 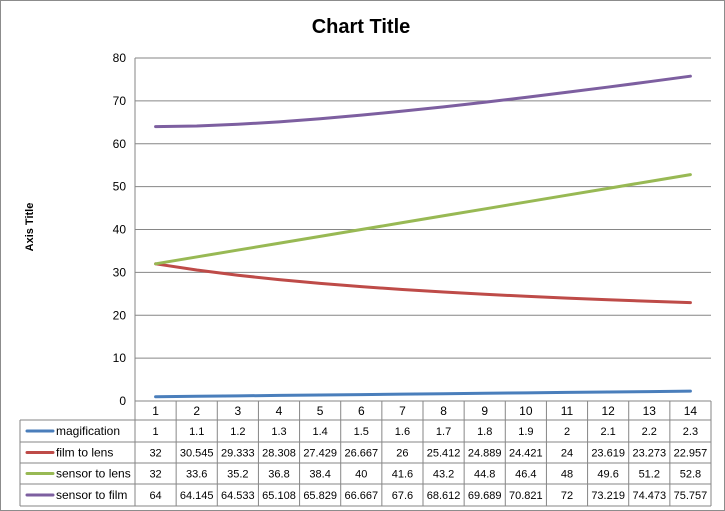 I want to click on table-cell: 49.6, so click(x=607, y=475).